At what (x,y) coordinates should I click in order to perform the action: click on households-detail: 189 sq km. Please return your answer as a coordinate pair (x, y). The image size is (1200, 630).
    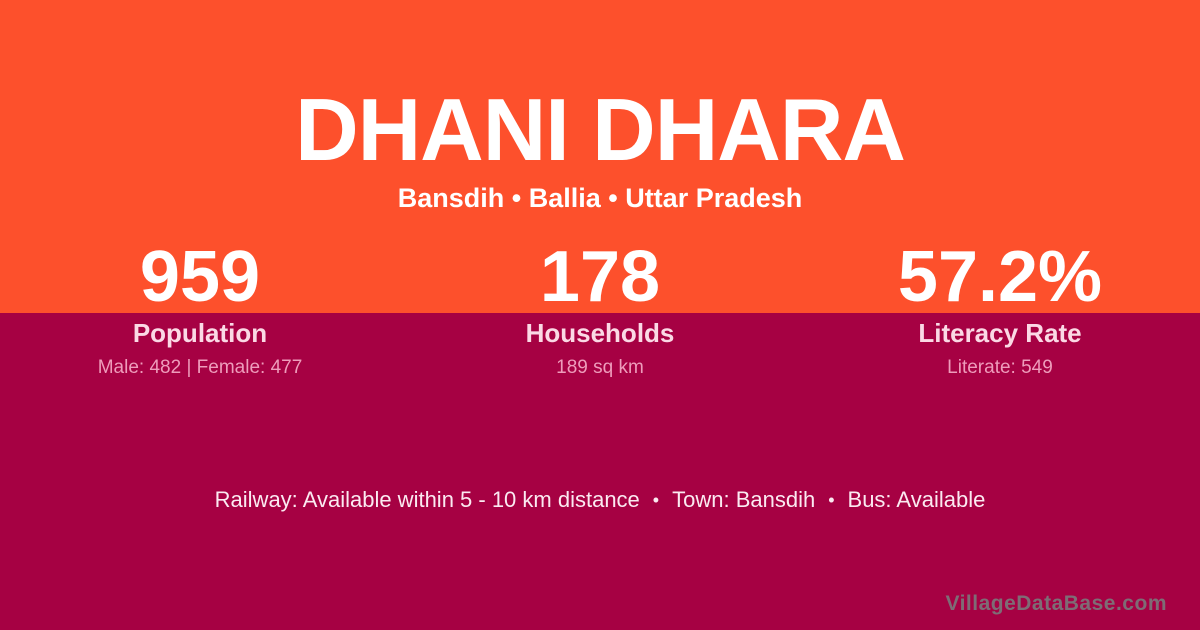
    Looking at the image, I should click on (600, 368).